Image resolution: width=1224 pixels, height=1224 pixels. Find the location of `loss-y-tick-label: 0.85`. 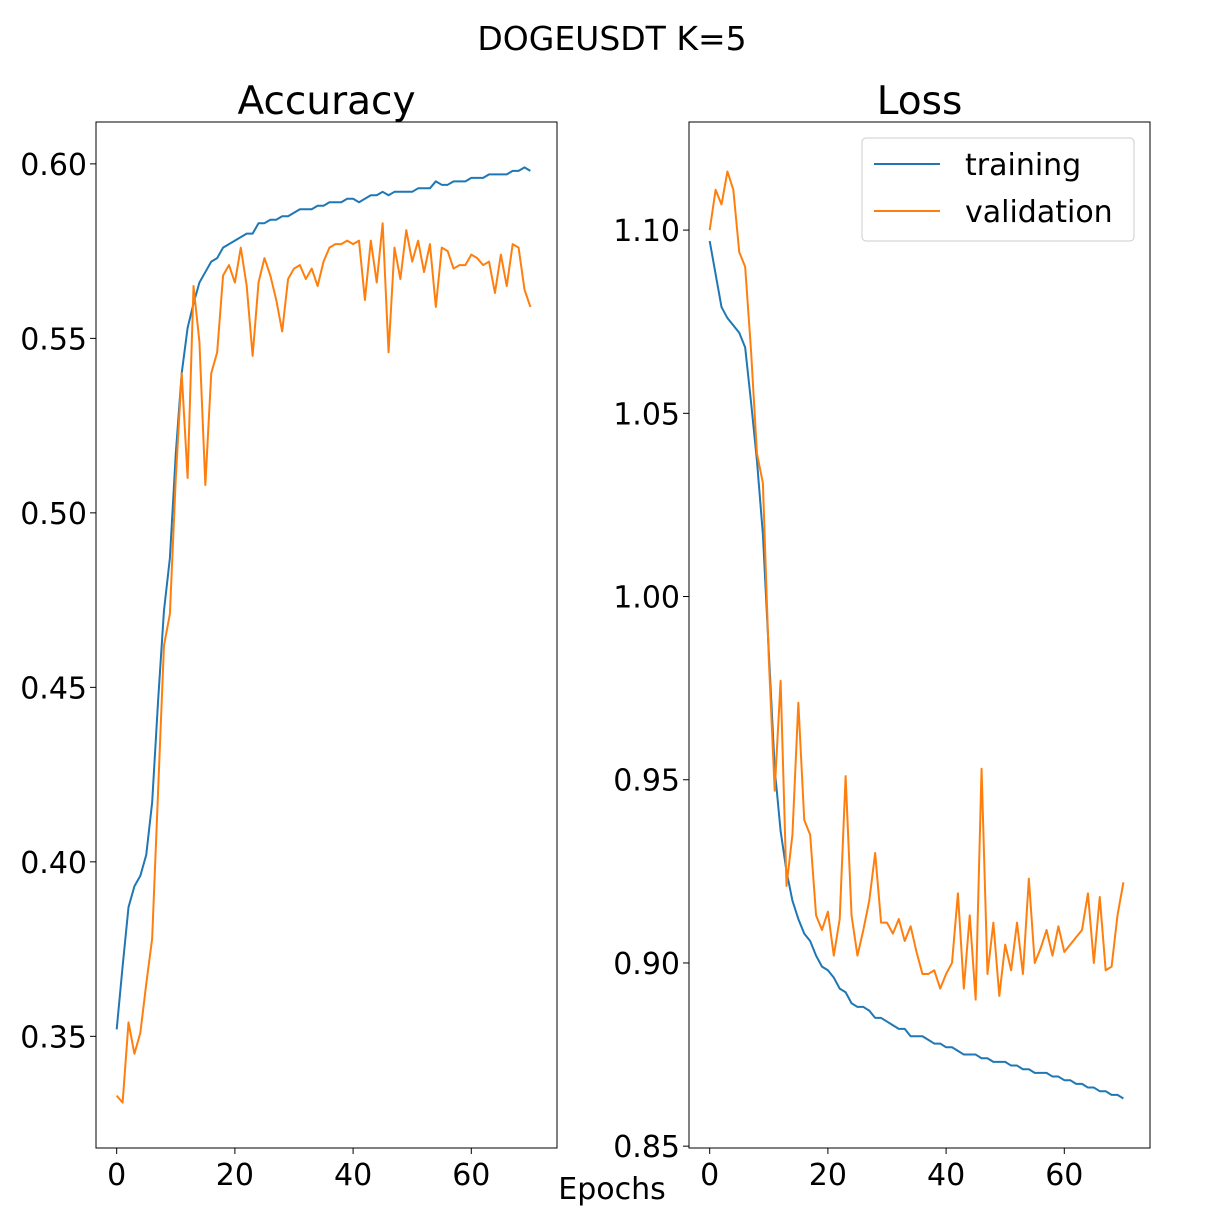

loss-y-tick-label: 0.85 is located at coordinates (646, 1147).